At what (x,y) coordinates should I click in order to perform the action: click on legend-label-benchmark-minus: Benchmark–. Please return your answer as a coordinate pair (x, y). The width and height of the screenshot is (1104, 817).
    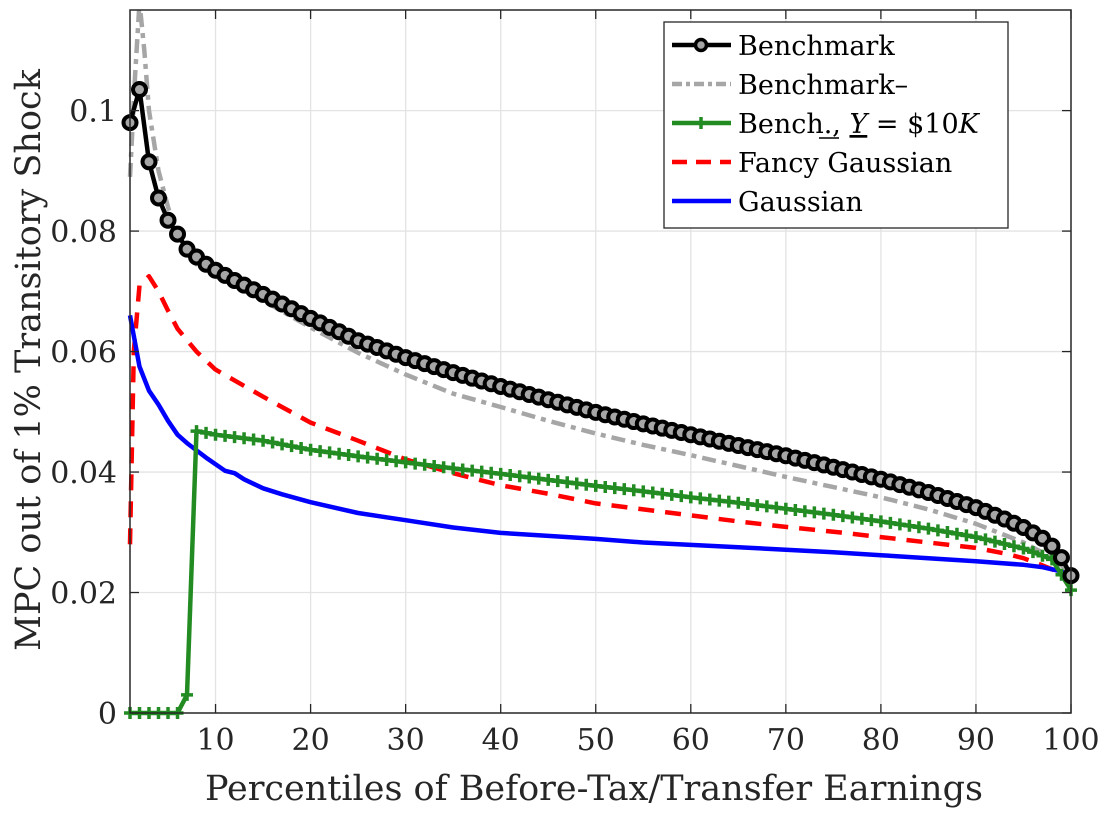
    Looking at the image, I should click on (823, 85).